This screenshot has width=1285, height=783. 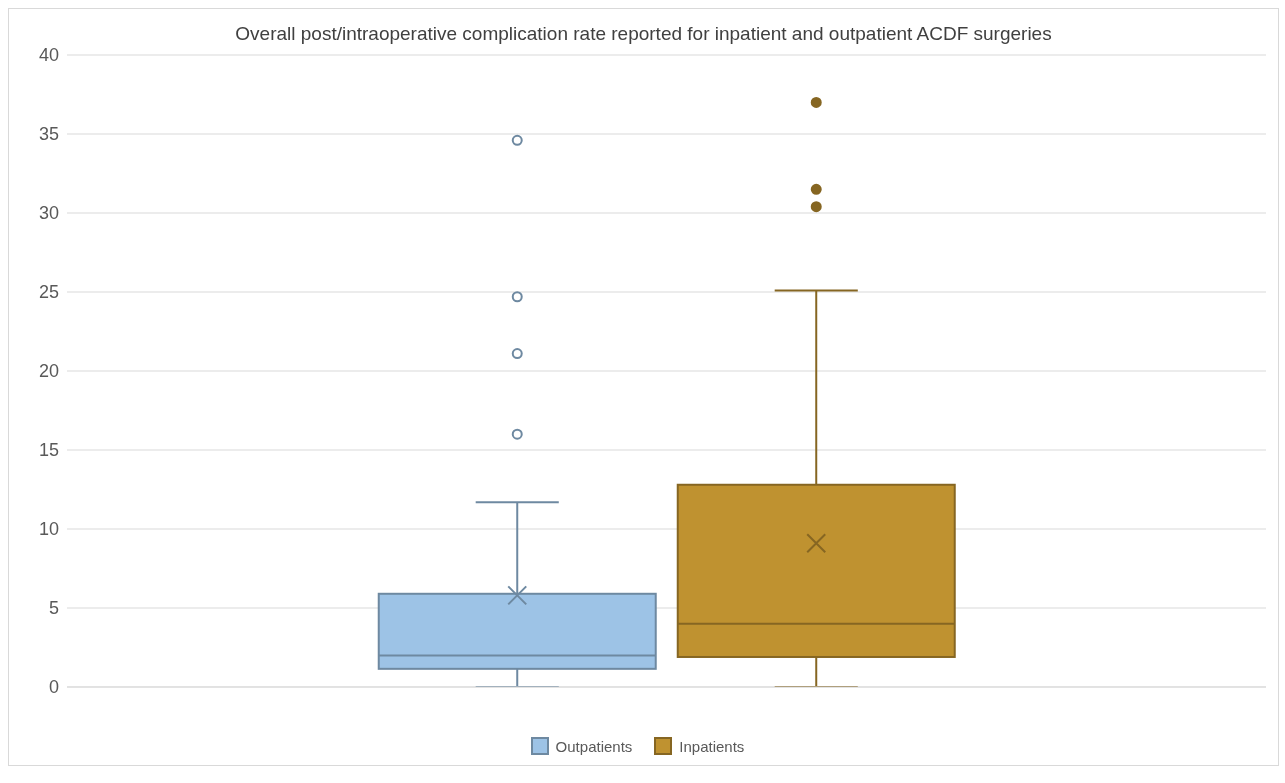 What do you see at coordinates (48, 213) in the screenshot?
I see `y-tick-label: 30` at bounding box center [48, 213].